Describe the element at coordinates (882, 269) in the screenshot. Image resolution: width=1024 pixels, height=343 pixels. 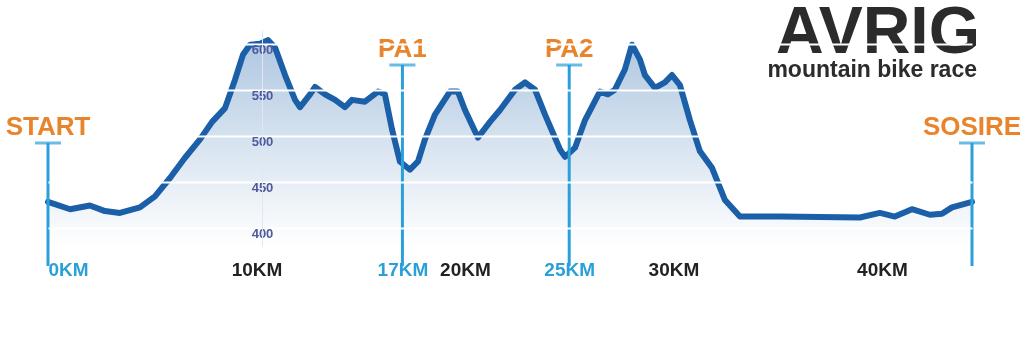
I see `x-tick-label: 40KM` at that location.